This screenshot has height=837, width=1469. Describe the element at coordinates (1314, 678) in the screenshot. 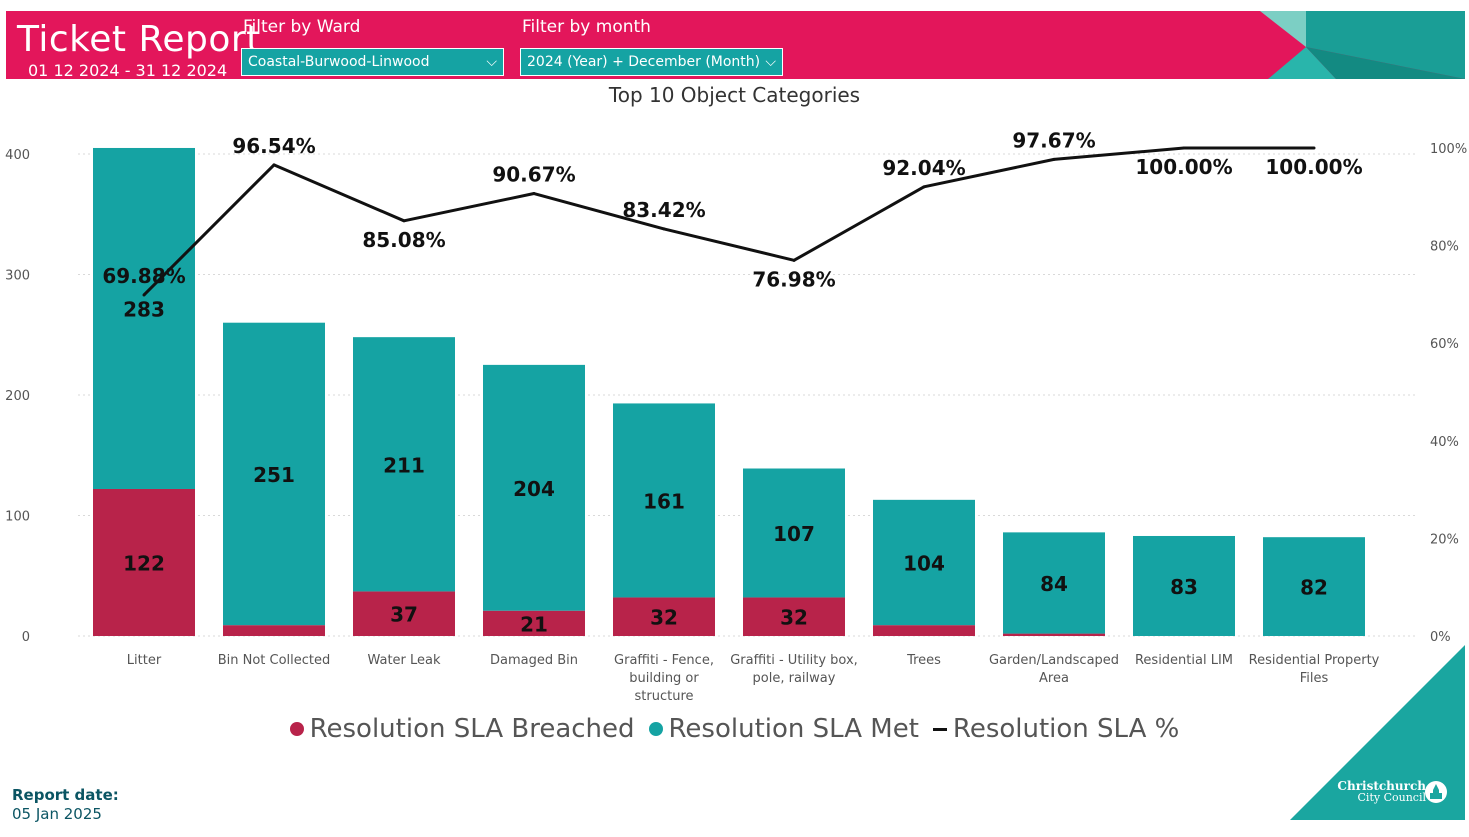

I see `x-axis-tick-label: Files` at that location.